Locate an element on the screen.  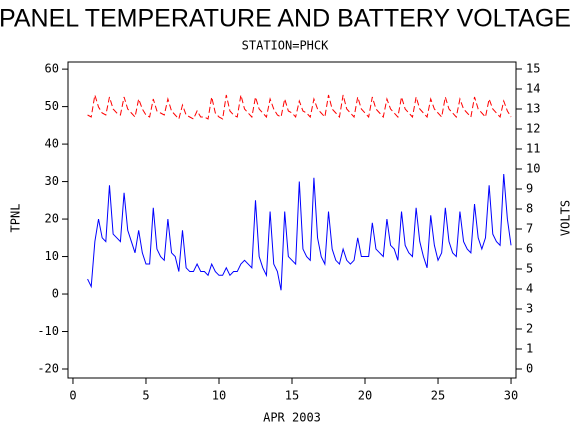
y-tick-label: 20 is located at coordinates (52, 219).